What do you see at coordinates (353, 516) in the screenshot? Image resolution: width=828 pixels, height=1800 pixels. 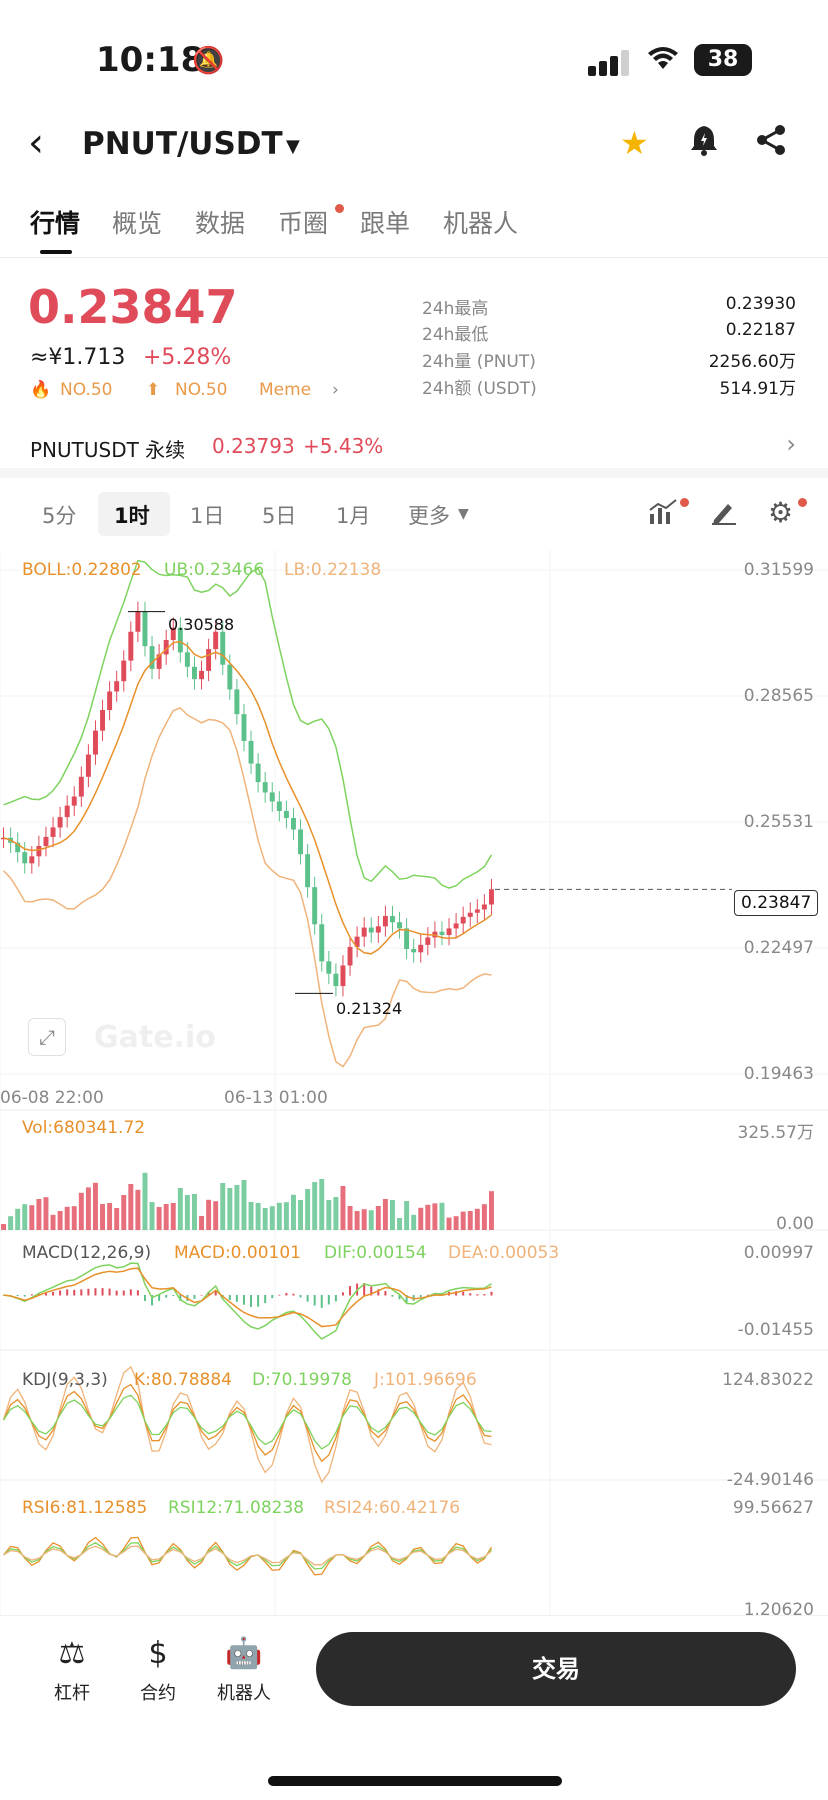 I see `timeframe-1mo: 1月` at bounding box center [353, 516].